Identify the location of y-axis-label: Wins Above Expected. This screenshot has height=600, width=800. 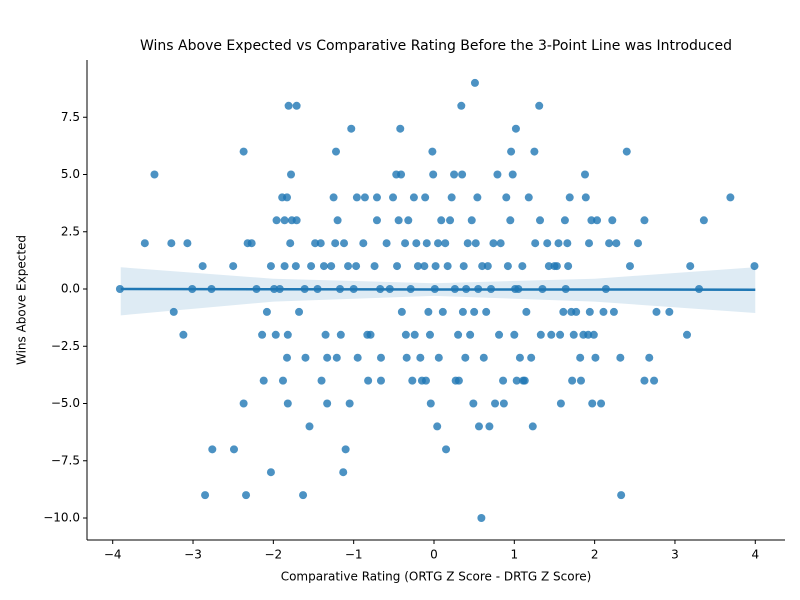
(22, 300).